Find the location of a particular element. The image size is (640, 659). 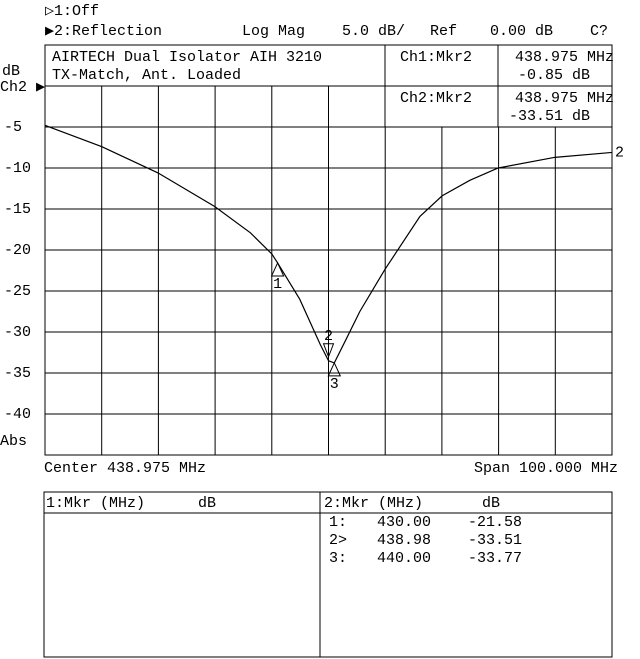

channel1-status: ▷1:Off is located at coordinates (72, 11).